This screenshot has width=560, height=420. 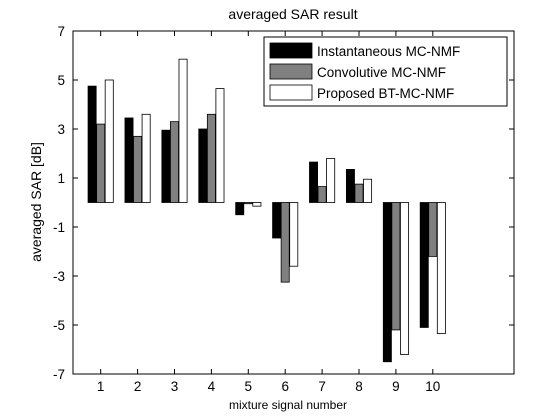 I want to click on x-tick-label: 8, so click(x=359, y=386).